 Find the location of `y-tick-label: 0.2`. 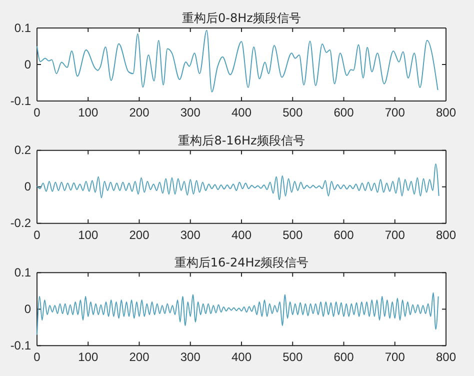

y-tick-label: 0.2 is located at coordinates (23, 150).